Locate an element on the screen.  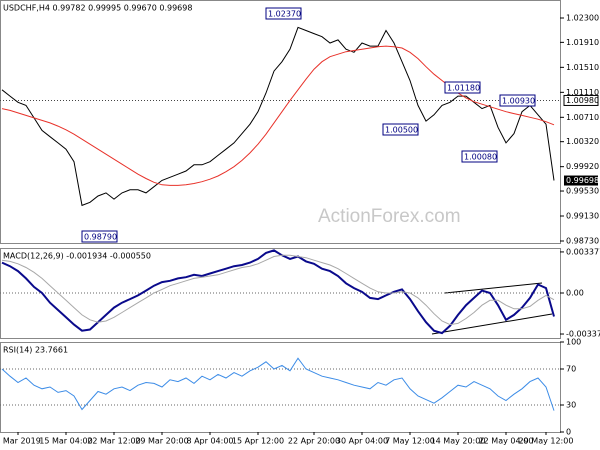
price-label: 0.99698 is located at coordinates (582, 180).